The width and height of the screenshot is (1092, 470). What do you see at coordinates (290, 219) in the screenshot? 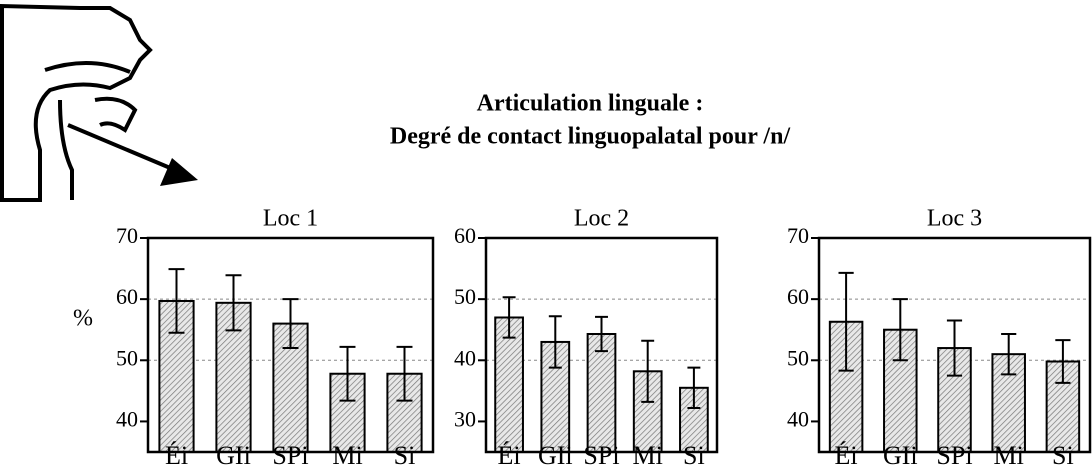
I see `subplot-title: Loc 1` at bounding box center [290, 219].